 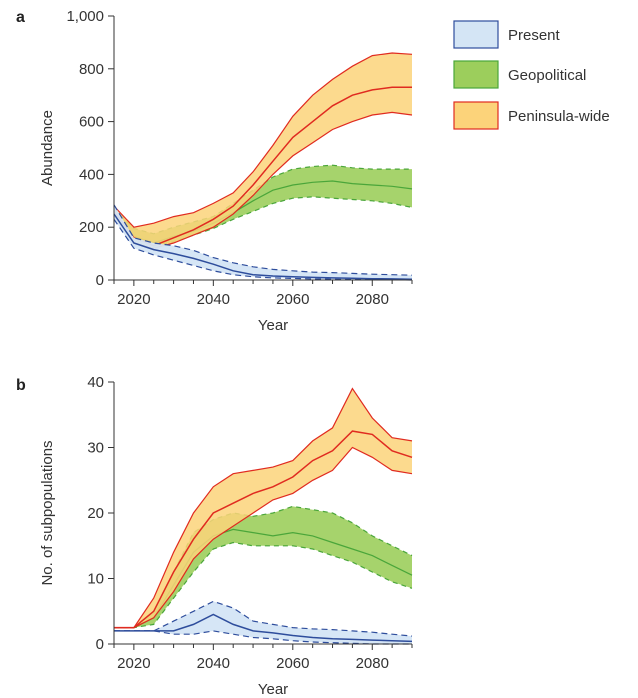 I want to click on band-geopolitical, so click(x=263, y=567).